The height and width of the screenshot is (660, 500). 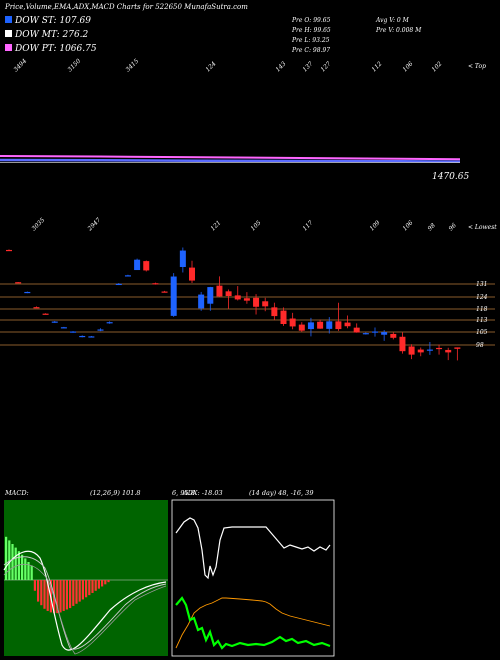 What do you see at coordinates (215, 225) in the screenshot?
I see `top-label: 121` at bounding box center [215, 225].